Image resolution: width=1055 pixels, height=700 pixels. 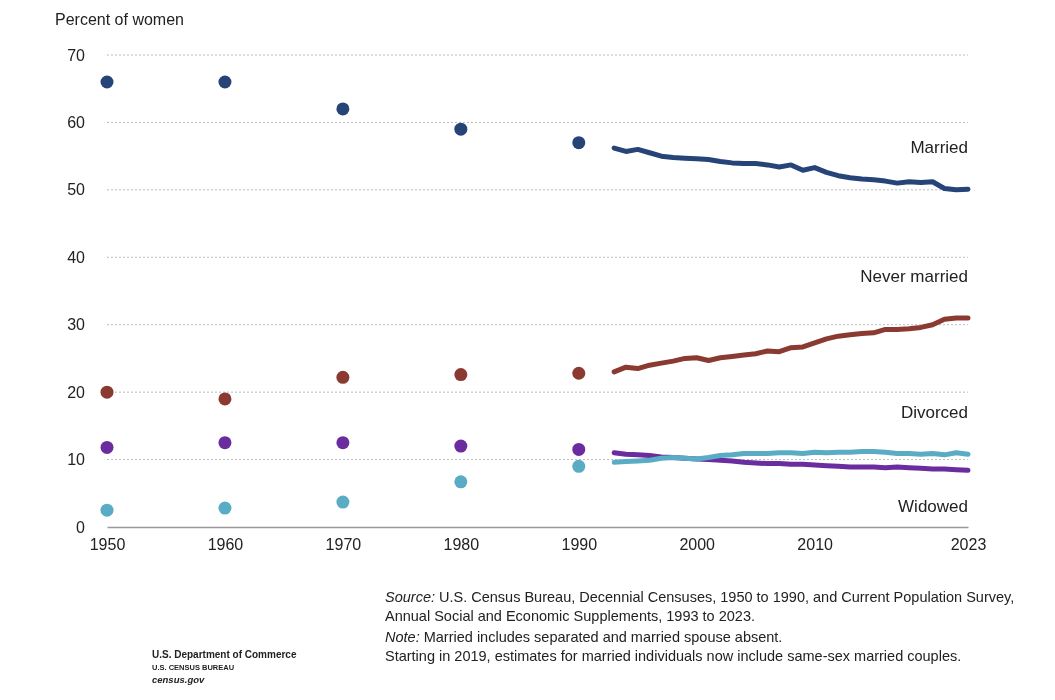 What do you see at coordinates (815, 545) in the screenshot?
I see `x-tick-label: 2010` at bounding box center [815, 545].